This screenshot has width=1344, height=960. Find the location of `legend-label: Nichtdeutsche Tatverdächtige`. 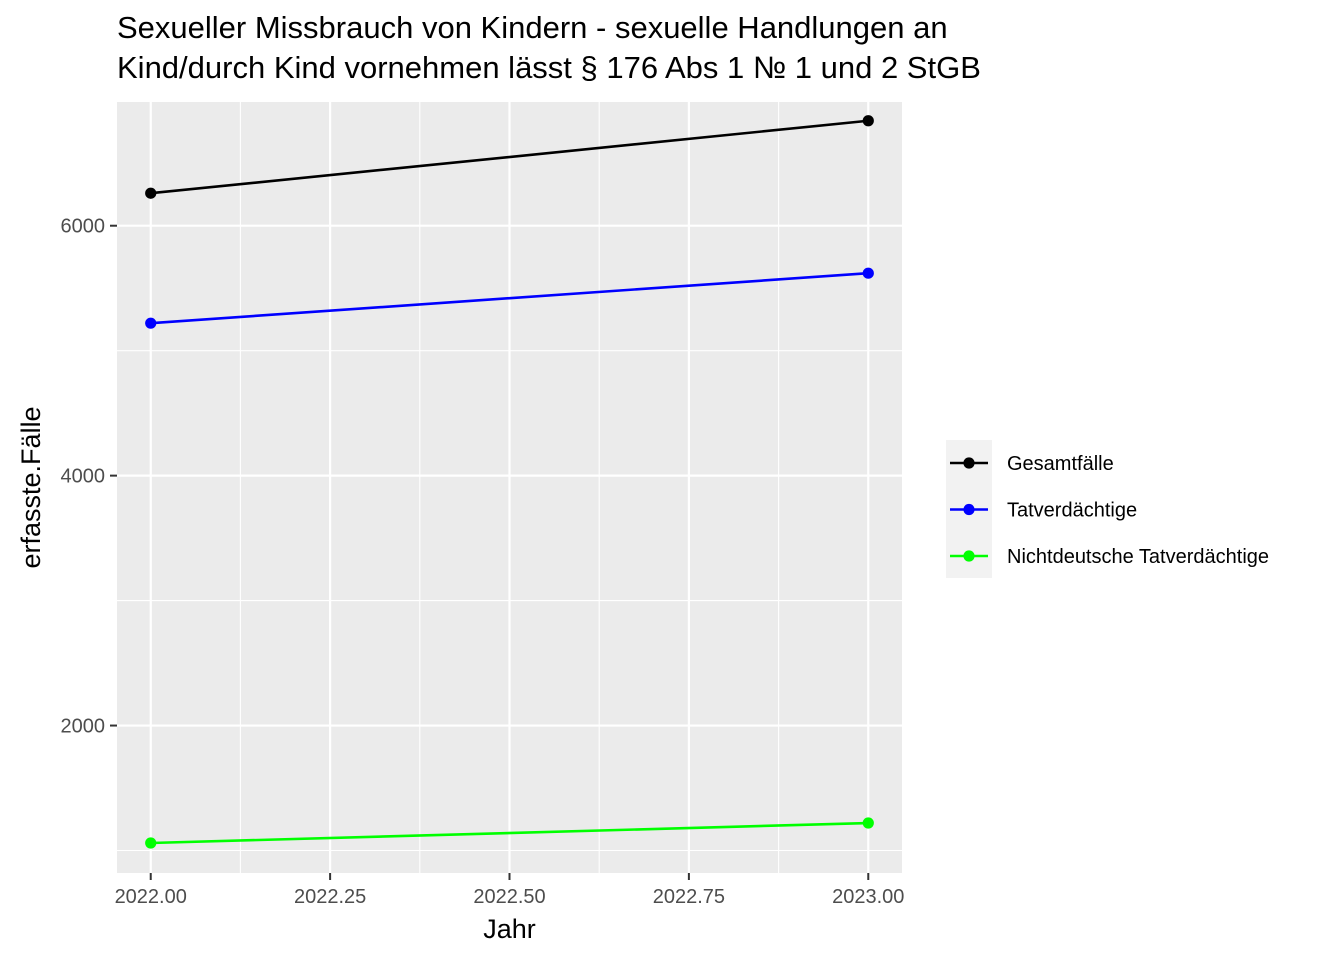

legend-label: Nichtdeutsche Tatverdächtige is located at coordinates (1138, 557).